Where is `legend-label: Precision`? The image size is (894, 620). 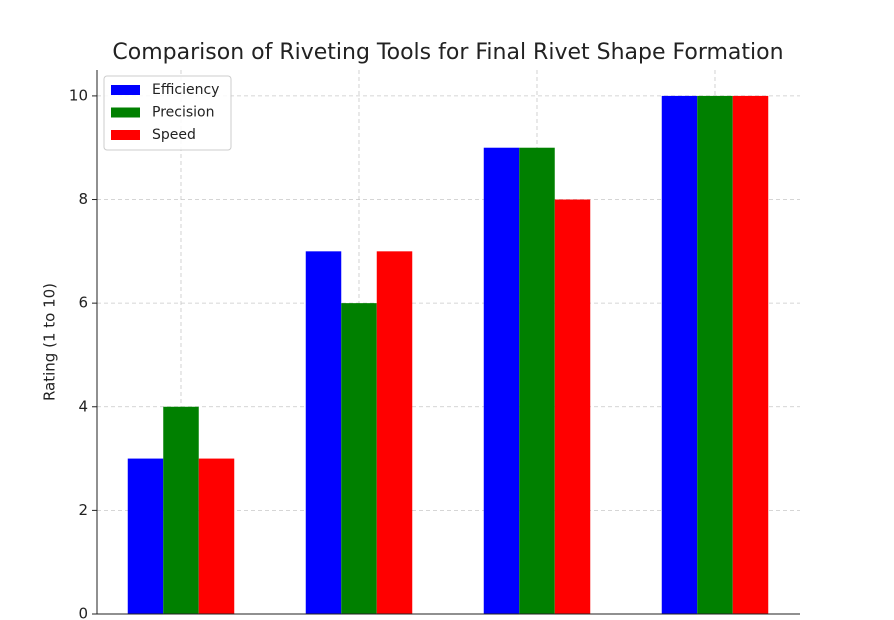
legend-label: Precision is located at coordinates (183, 113).